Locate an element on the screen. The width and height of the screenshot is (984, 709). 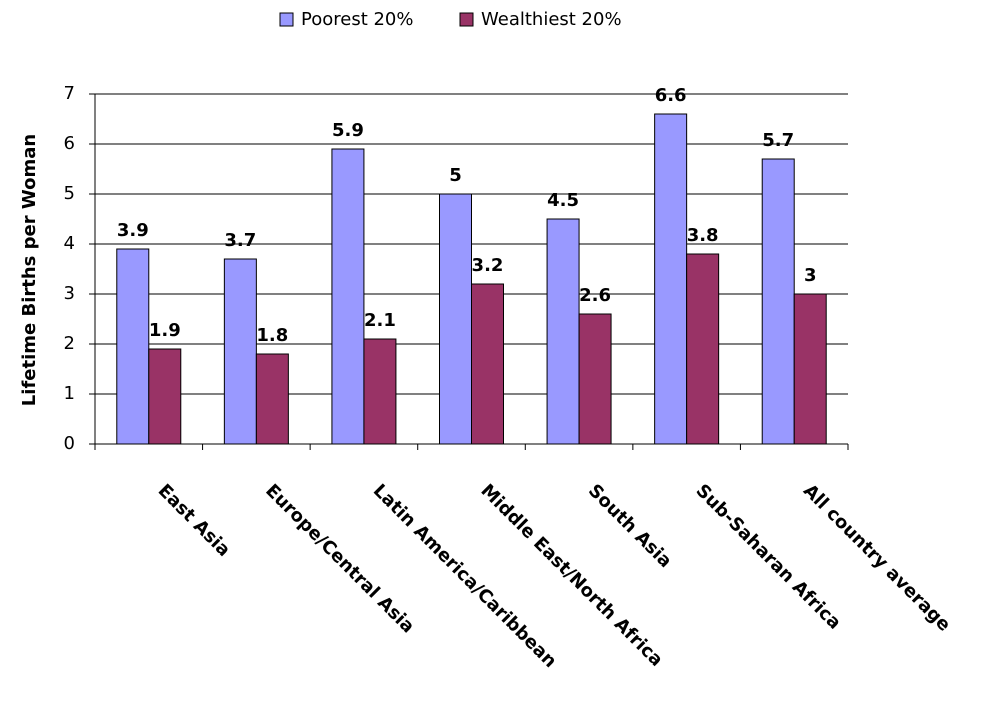
value-label: 2.1 is located at coordinates (380, 320).